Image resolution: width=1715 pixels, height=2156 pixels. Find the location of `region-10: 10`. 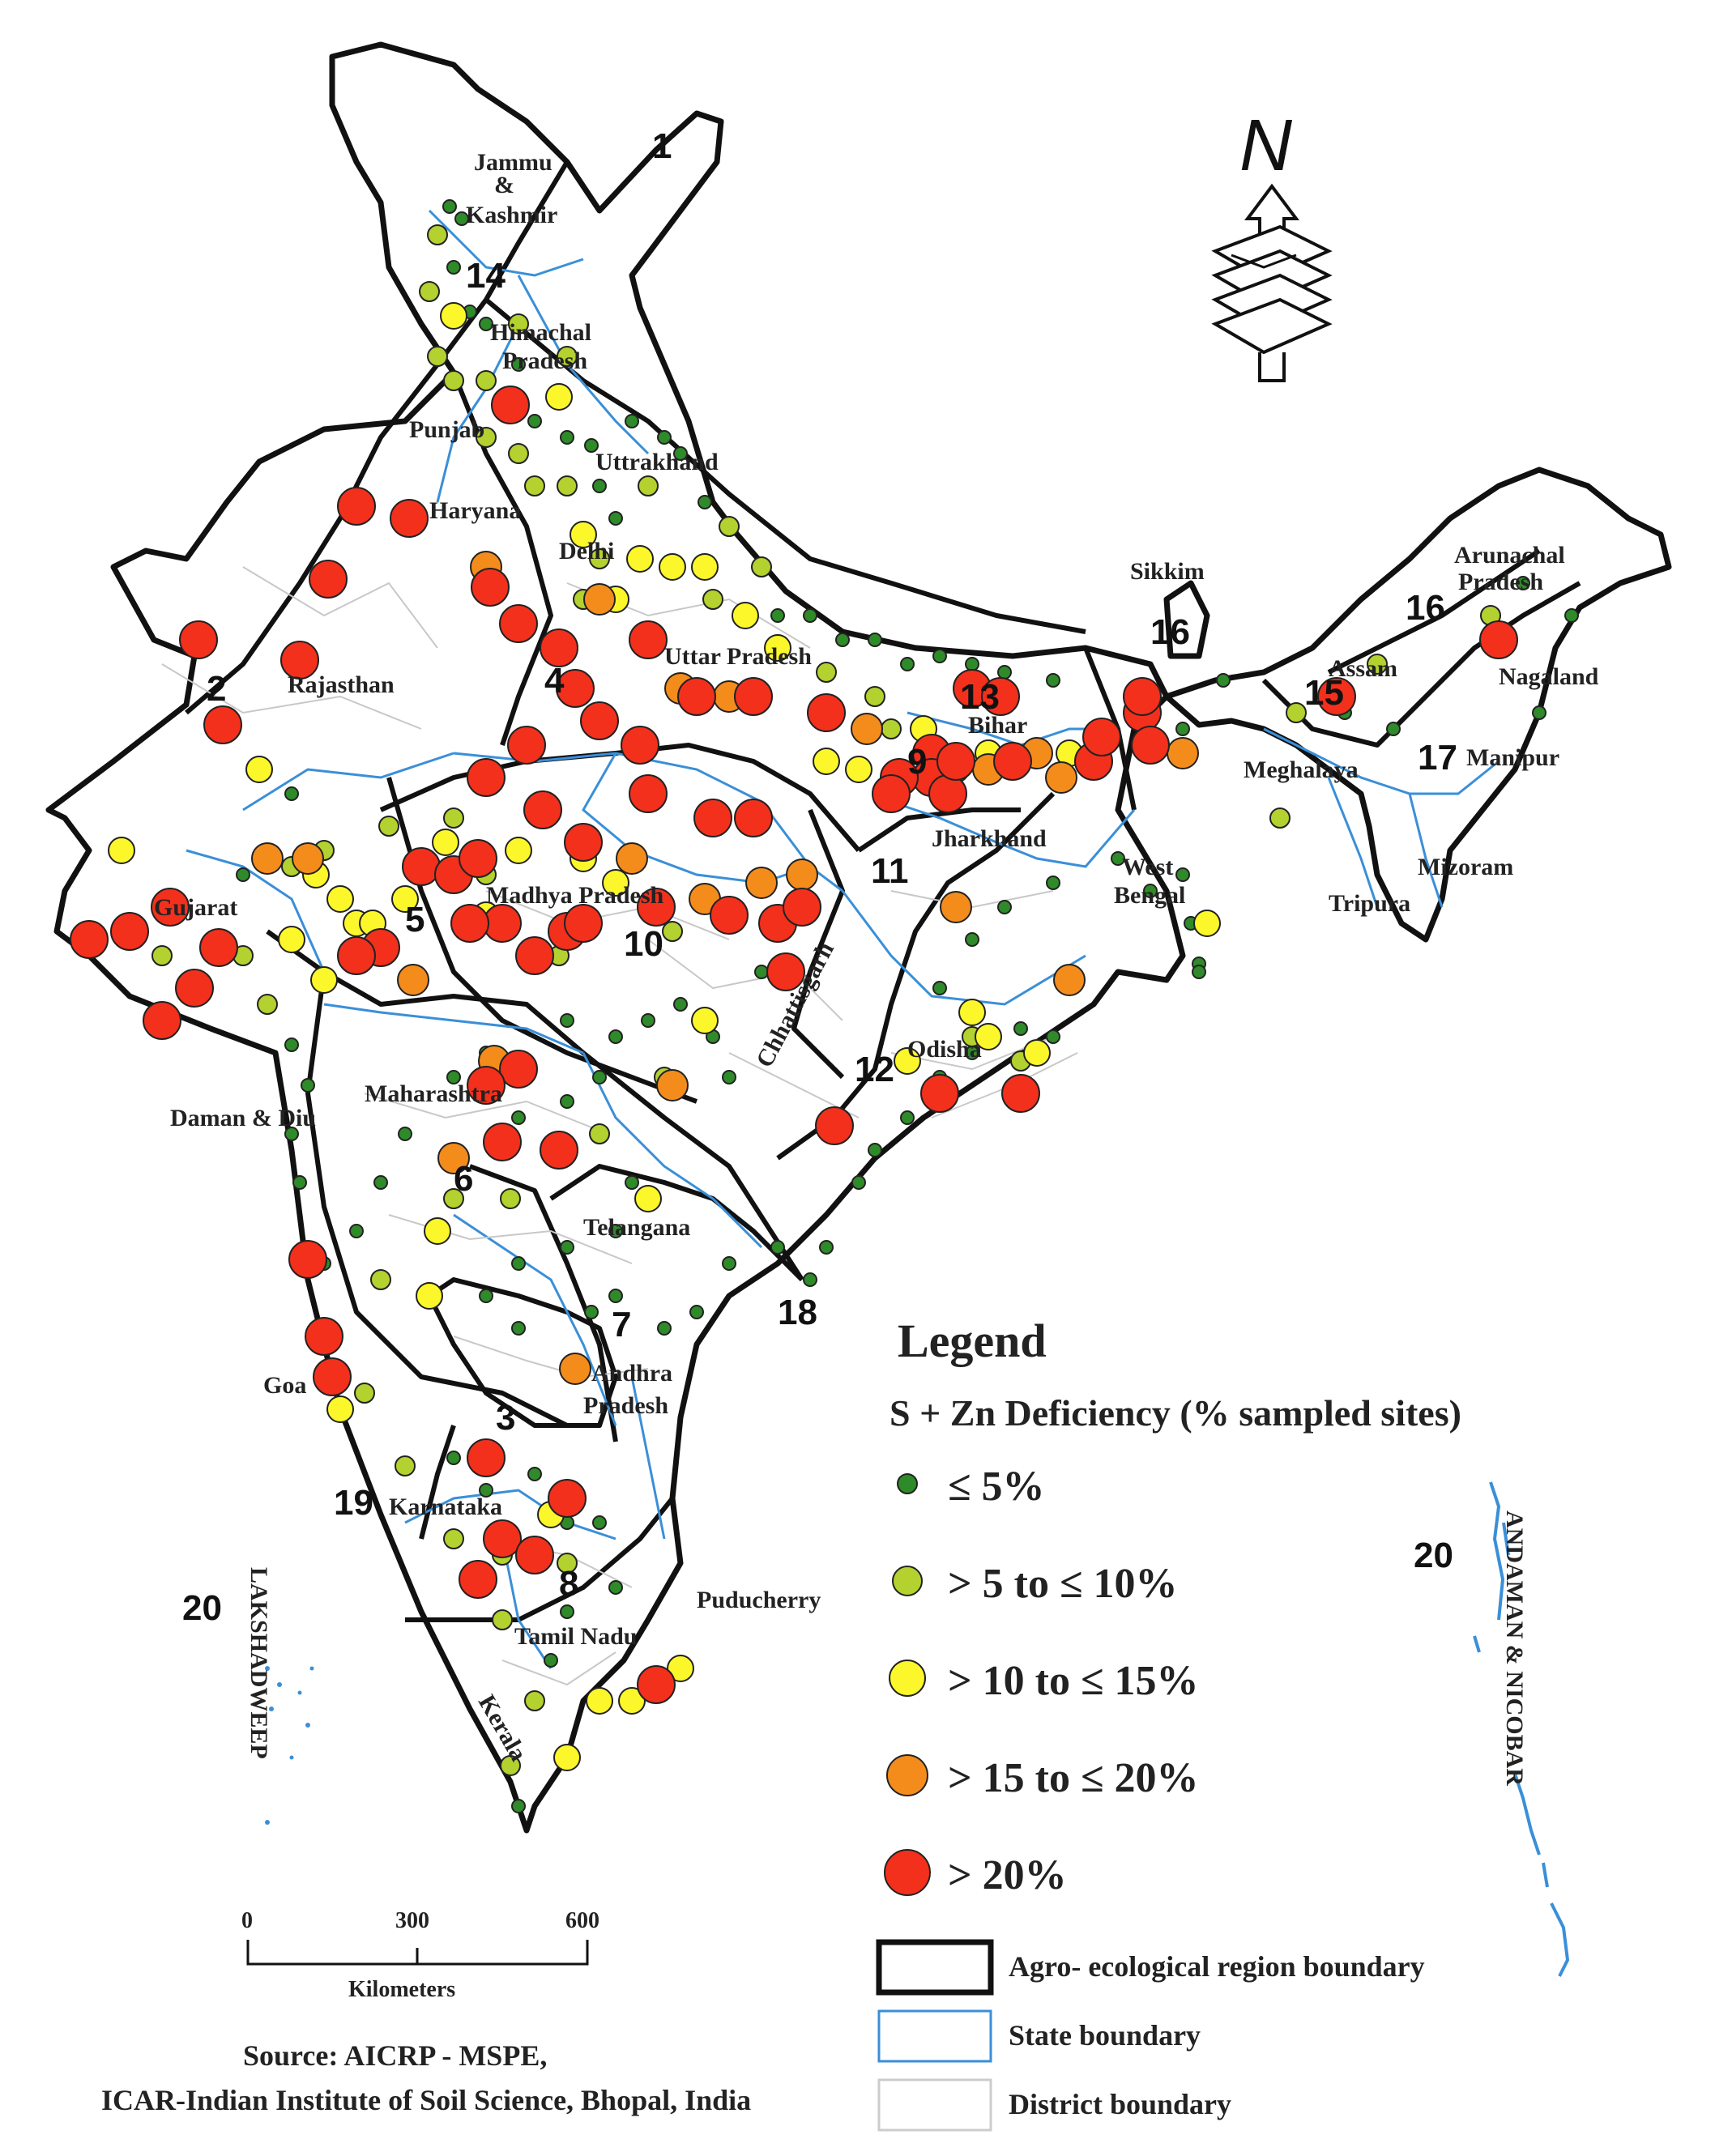

region-10: 10 is located at coordinates (643, 944).